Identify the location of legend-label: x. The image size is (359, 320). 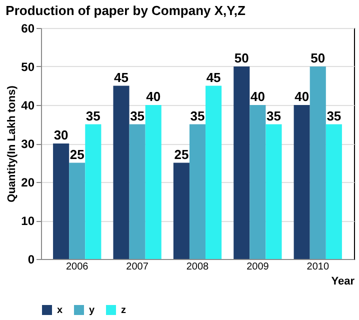
(60, 310).